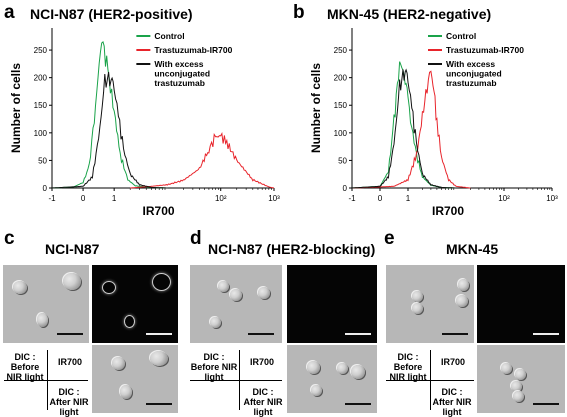 This screenshot has width=567, height=417. I want to click on panel-title-e: MKN-45, so click(472, 249).